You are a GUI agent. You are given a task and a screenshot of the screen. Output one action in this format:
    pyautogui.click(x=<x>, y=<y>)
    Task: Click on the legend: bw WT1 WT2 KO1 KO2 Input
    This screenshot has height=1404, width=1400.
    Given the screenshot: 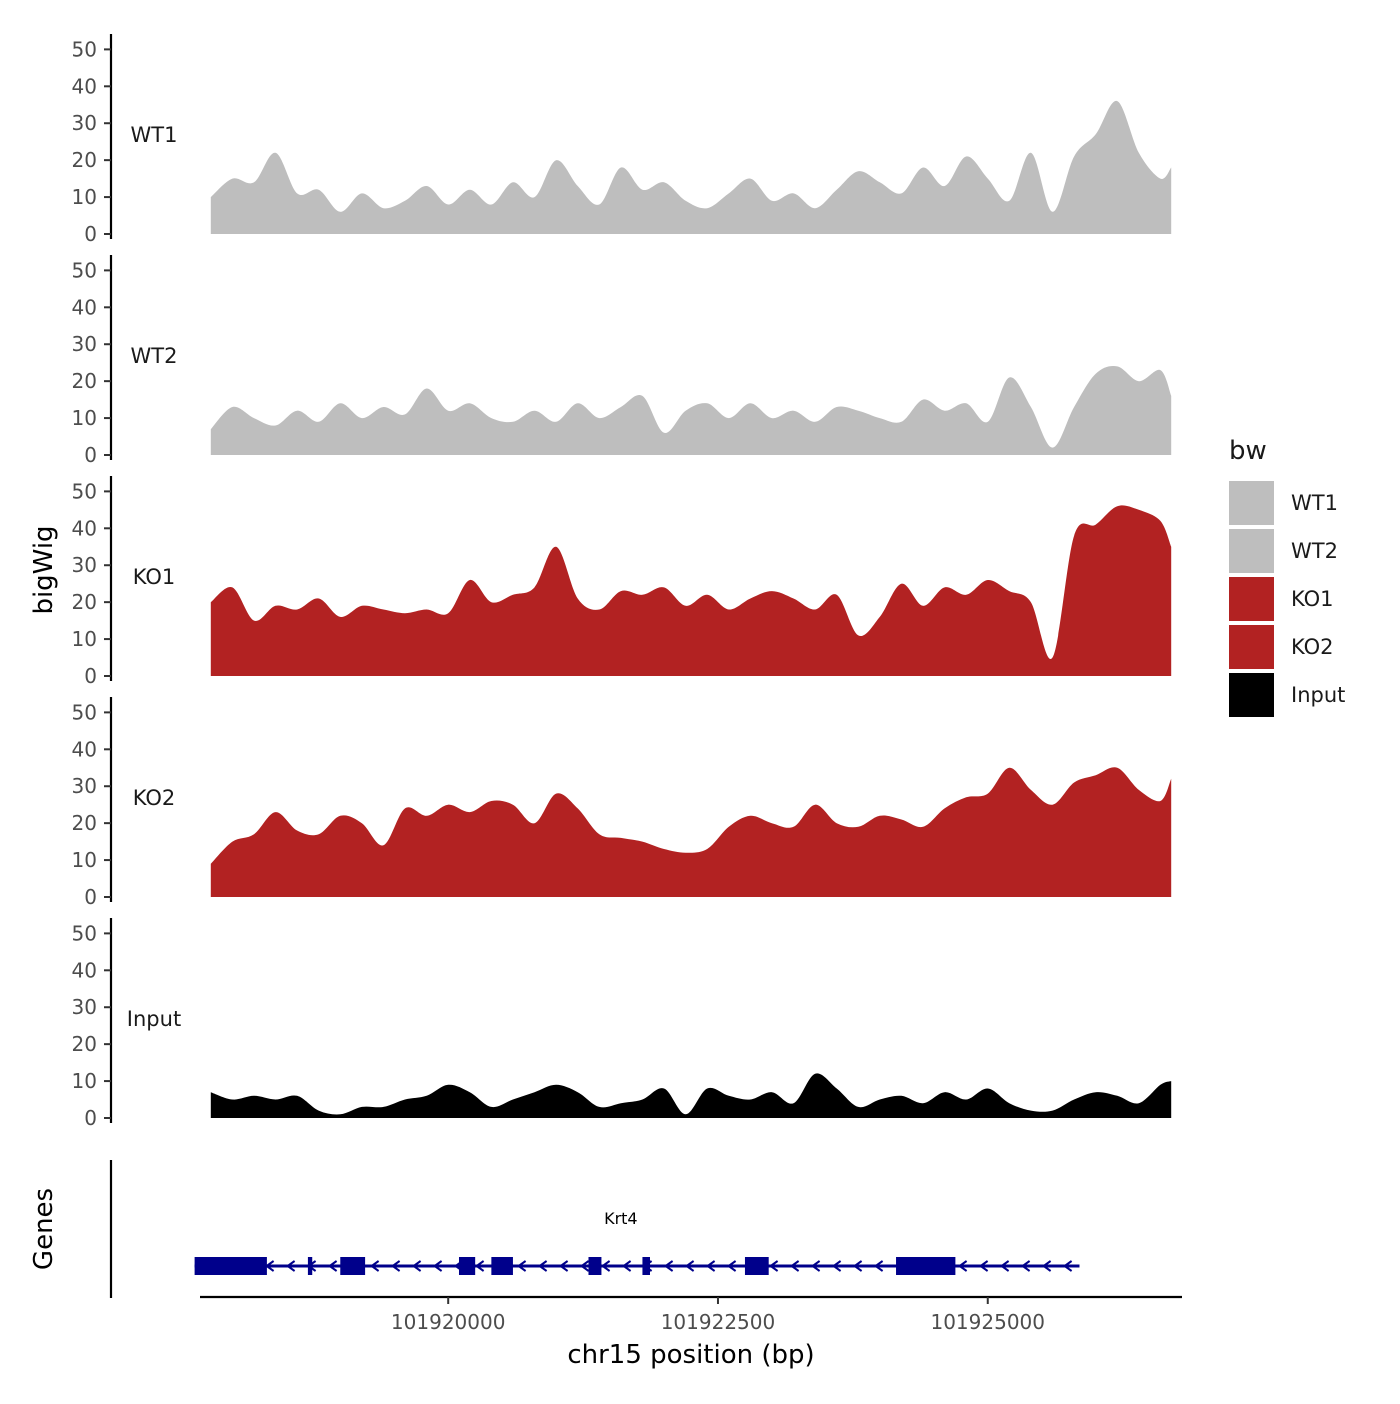 What is the action you would take?
    pyautogui.click(x=1287, y=576)
    